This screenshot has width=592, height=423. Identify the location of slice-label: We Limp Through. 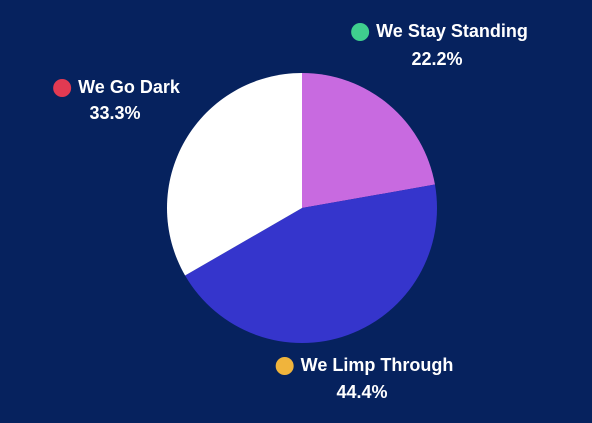
(377, 365).